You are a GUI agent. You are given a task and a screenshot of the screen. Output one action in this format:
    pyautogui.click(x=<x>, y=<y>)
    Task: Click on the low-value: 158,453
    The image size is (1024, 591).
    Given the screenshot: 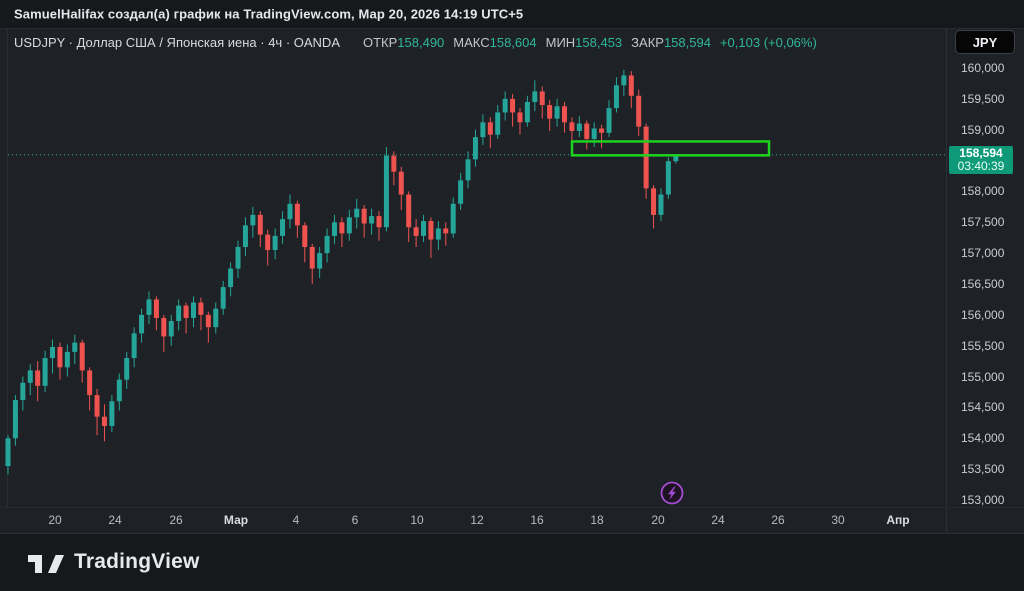 What is the action you would take?
    pyautogui.click(x=599, y=42)
    